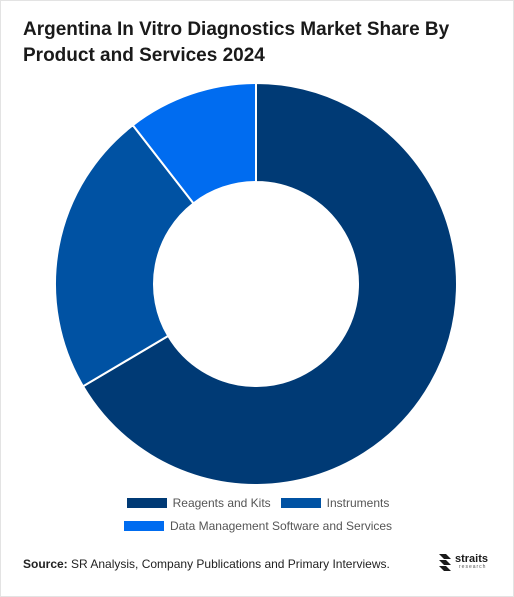 This screenshot has width=514, height=597. I want to click on donut-slice-instruments, so click(124, 255).